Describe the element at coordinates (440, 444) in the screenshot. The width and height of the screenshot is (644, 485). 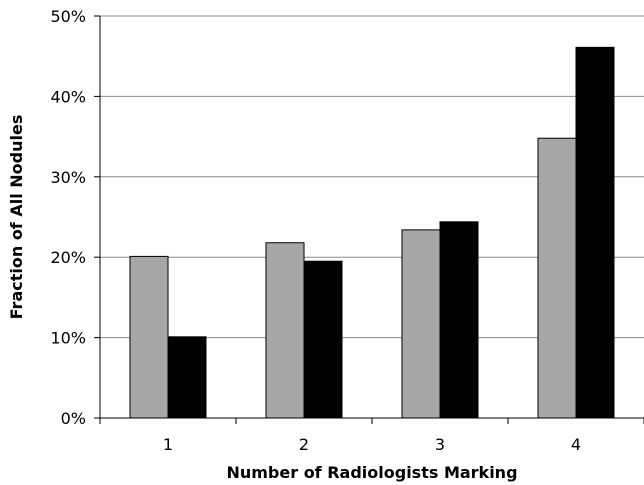
I see `x-tick-label: 3` at that location.